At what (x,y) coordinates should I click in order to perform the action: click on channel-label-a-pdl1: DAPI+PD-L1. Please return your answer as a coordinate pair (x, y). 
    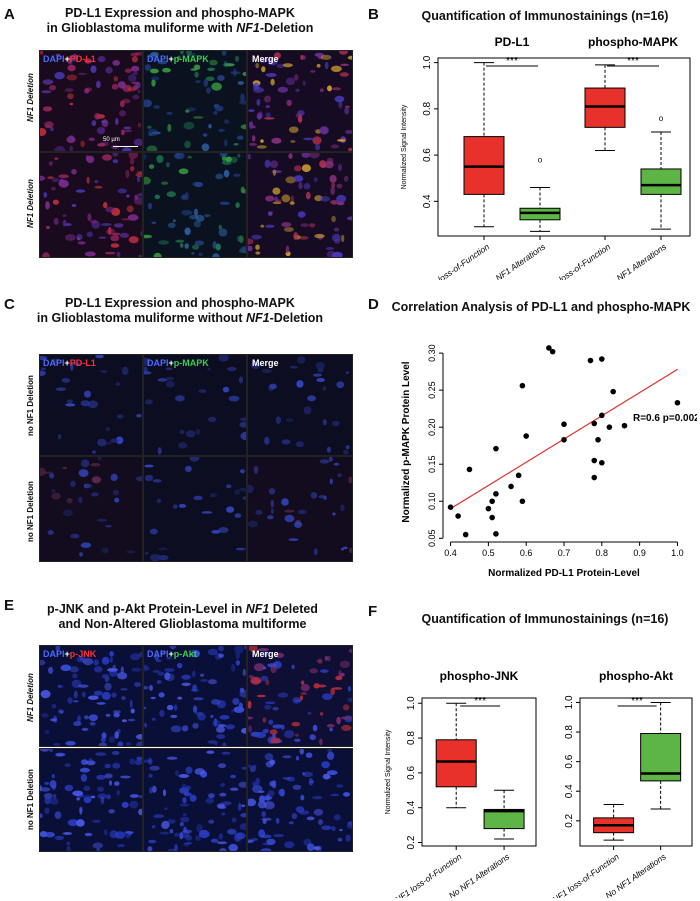
    Looking at the image, I should click on (69, 59).